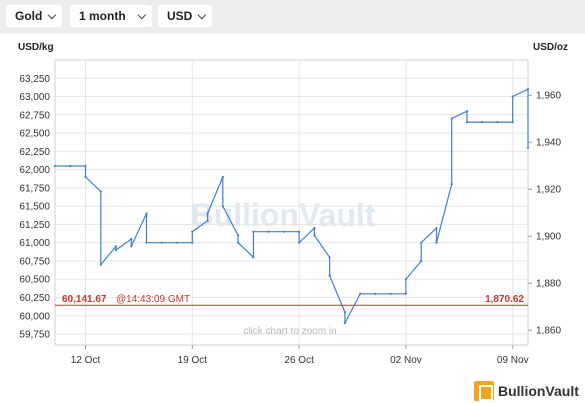 This screenshot has height=403, width=585. What do you see at coordinates (193, 360) in the screenshot?
I see `x-axis-tick-label: 19 Oct` at bounding box center [193, 360].